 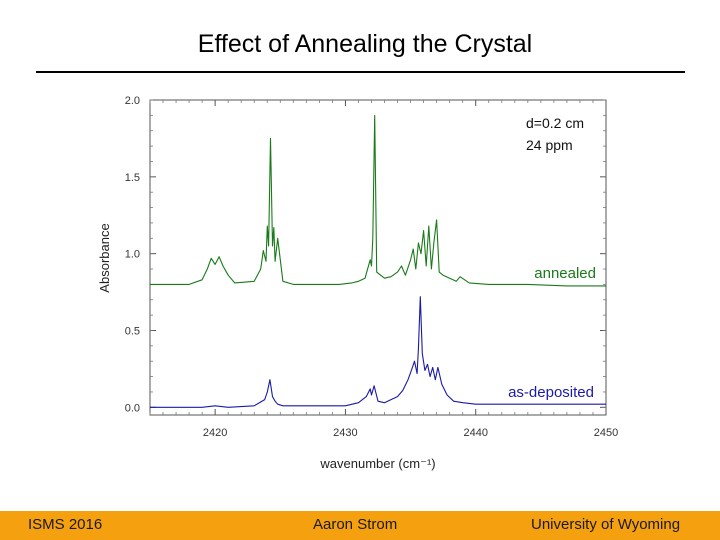 I want to click on footer-institution: University of Wyoming, so click(x=606, y=524).